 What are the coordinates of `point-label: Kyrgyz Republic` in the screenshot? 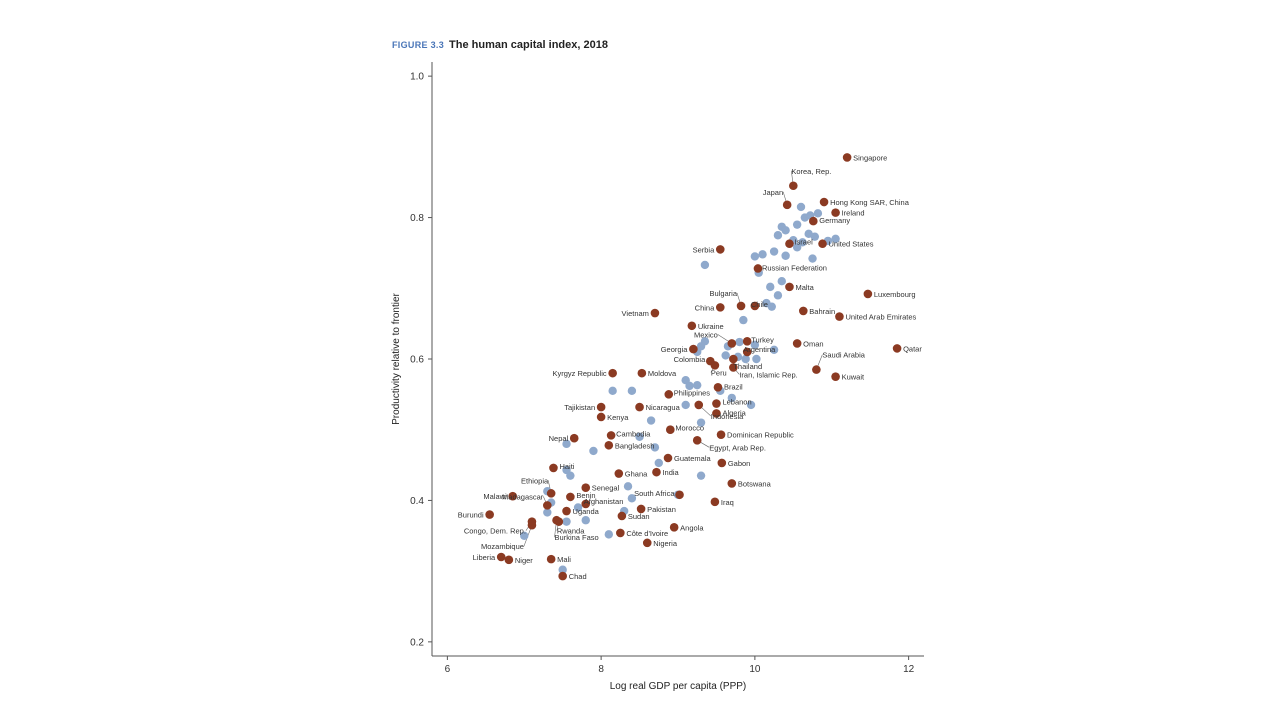 It's located at (579, 373).